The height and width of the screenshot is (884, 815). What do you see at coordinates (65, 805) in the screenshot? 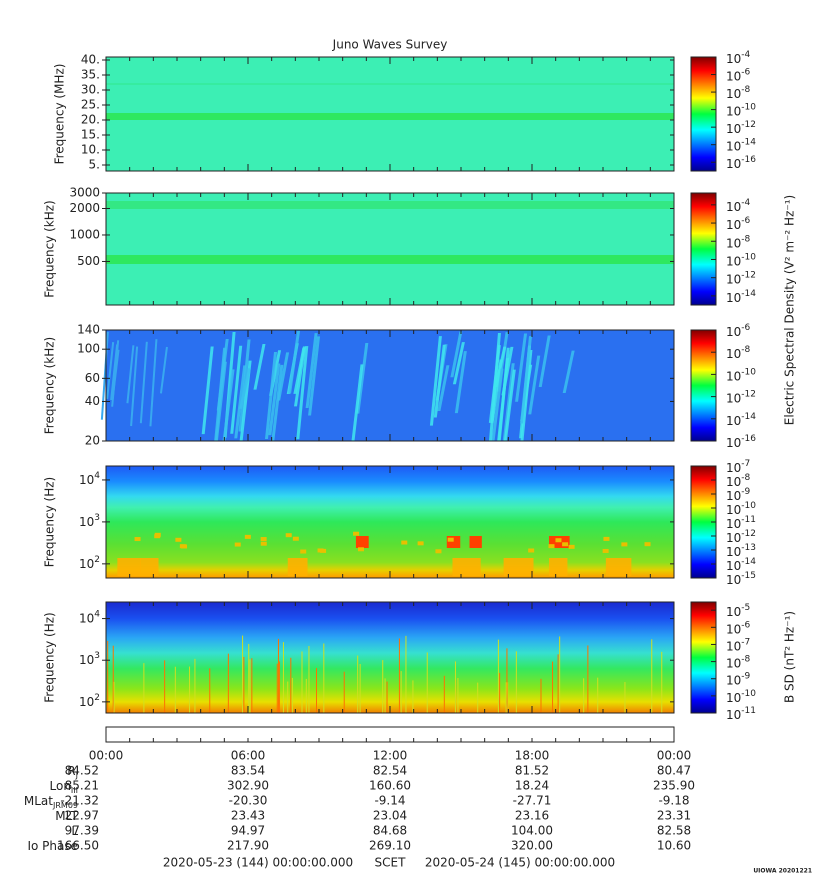
I see `ephemeris-sub: JRM09` at bounding box center [65, 805].